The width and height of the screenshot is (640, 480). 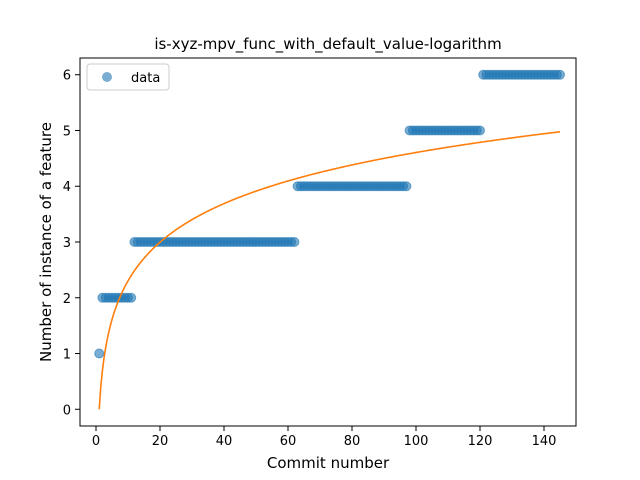 I want to click on y-tick-label: 5, so click(x=67, y=131).